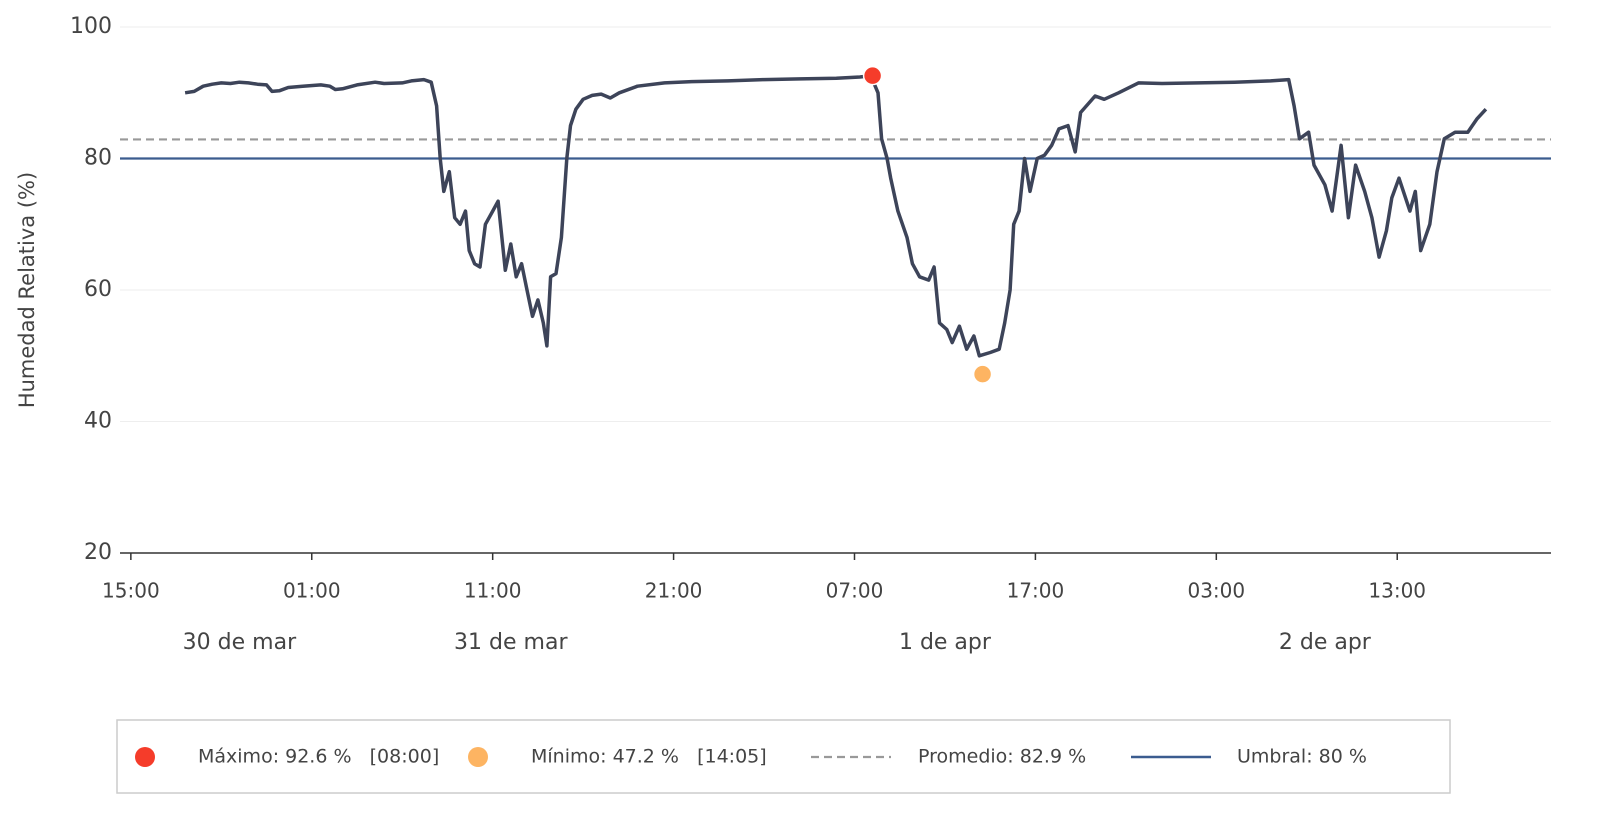  I want to click on y-axis-label: Humedad Relativa (%), so click(27, 290).